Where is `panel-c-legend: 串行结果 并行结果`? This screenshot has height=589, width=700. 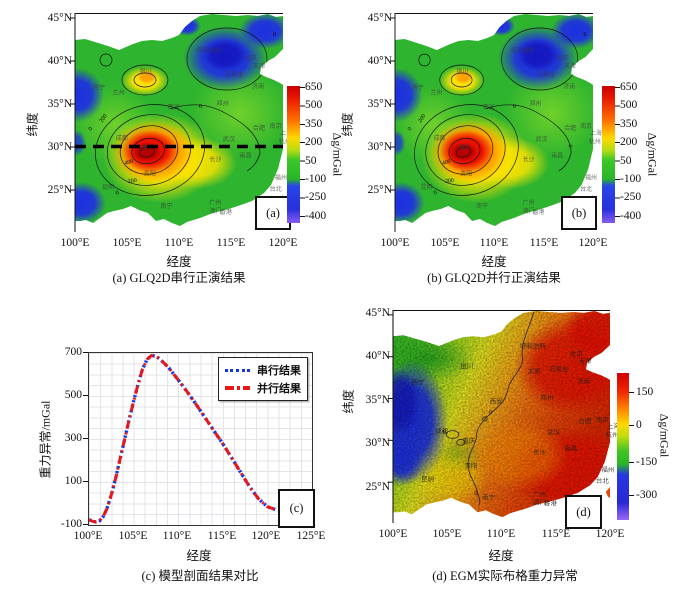
panel-c-legend: 串行结果 并行结果 is located at coordinates (263, 379).